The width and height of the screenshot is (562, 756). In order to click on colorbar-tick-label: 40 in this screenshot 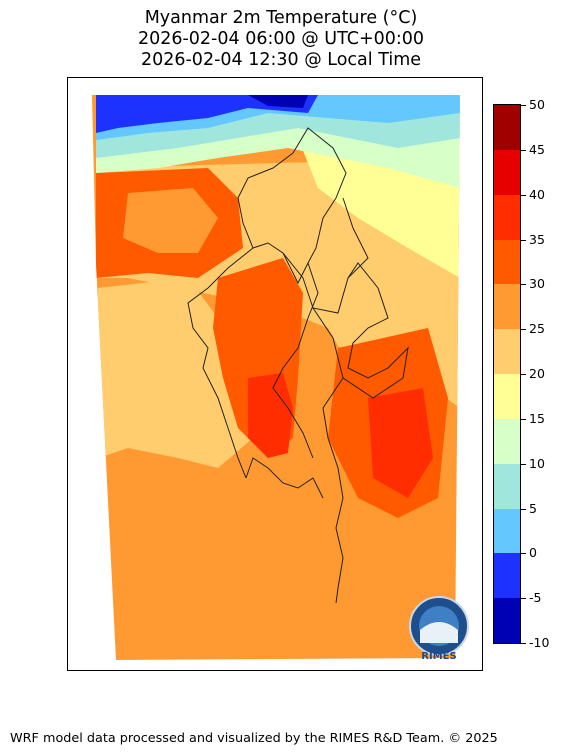, I will do `click(537, 194)`.